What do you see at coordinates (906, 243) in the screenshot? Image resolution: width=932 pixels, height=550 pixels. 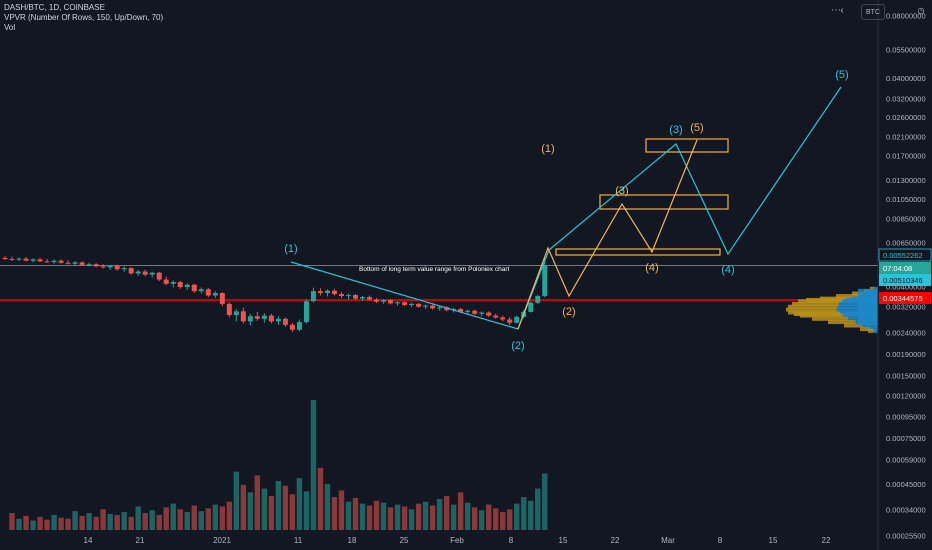 I see `price-tick-label: 0.00650000` at bounding box center [906, 243].